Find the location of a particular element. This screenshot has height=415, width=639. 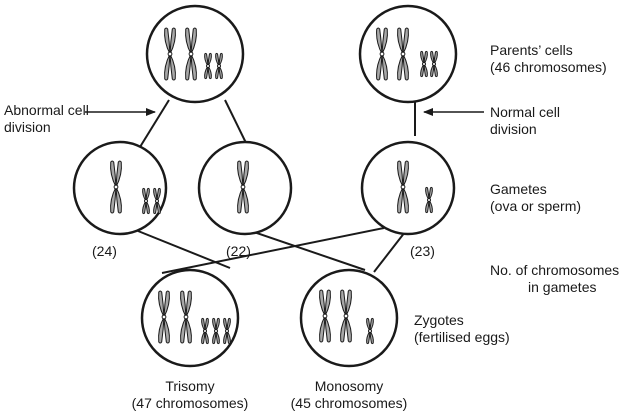

parents-cells-label-line2: (46 chromosomes) is located at coordinates (548, 67).